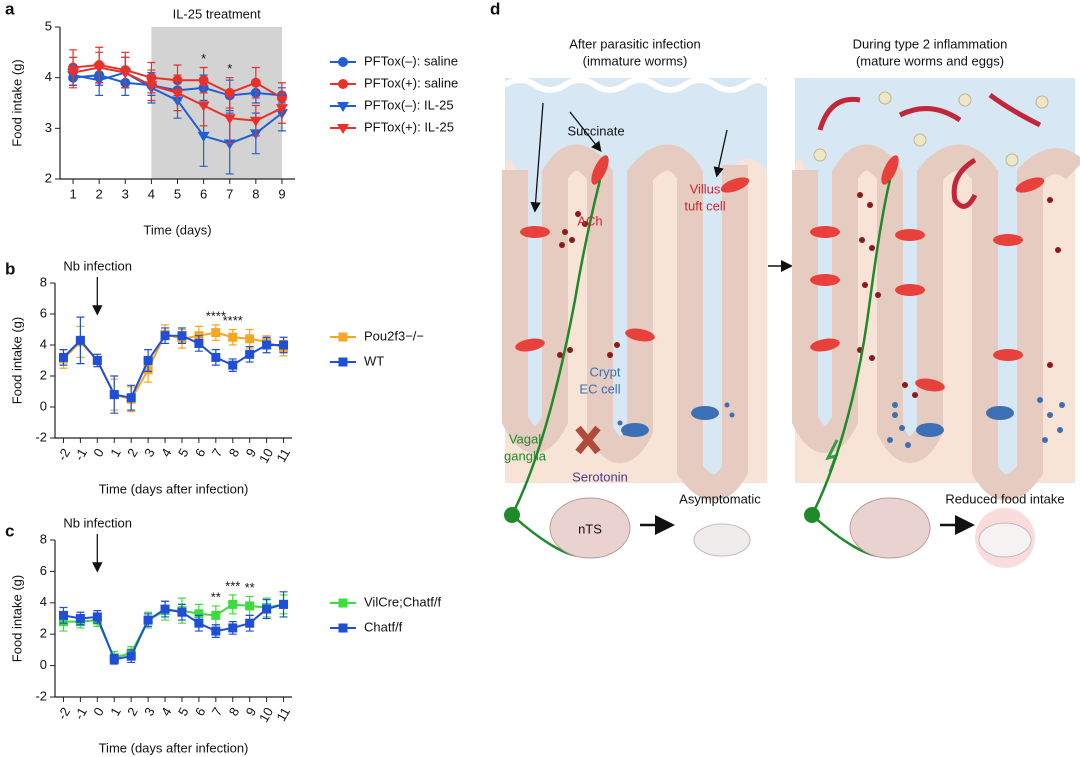 The width and height of the screenshot is (1080, 757). Describe the element at coordinates (97, 265) in the screenshot. I see `arrow-label: Nb infection` at that location.